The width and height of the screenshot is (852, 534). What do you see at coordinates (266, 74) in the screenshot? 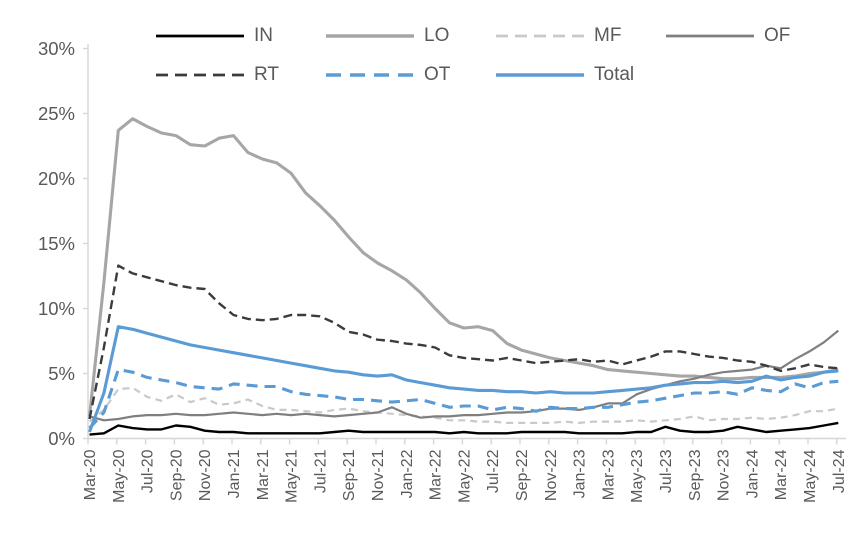
I see `legend-label-rt: RT` at bounding box center [266, 74].